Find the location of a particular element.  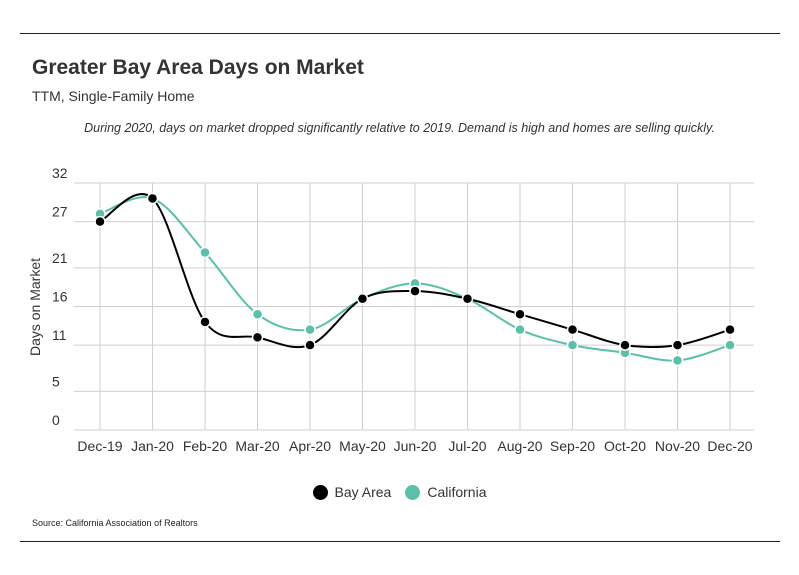

bottom-rule is located at coordinates (400, 541).